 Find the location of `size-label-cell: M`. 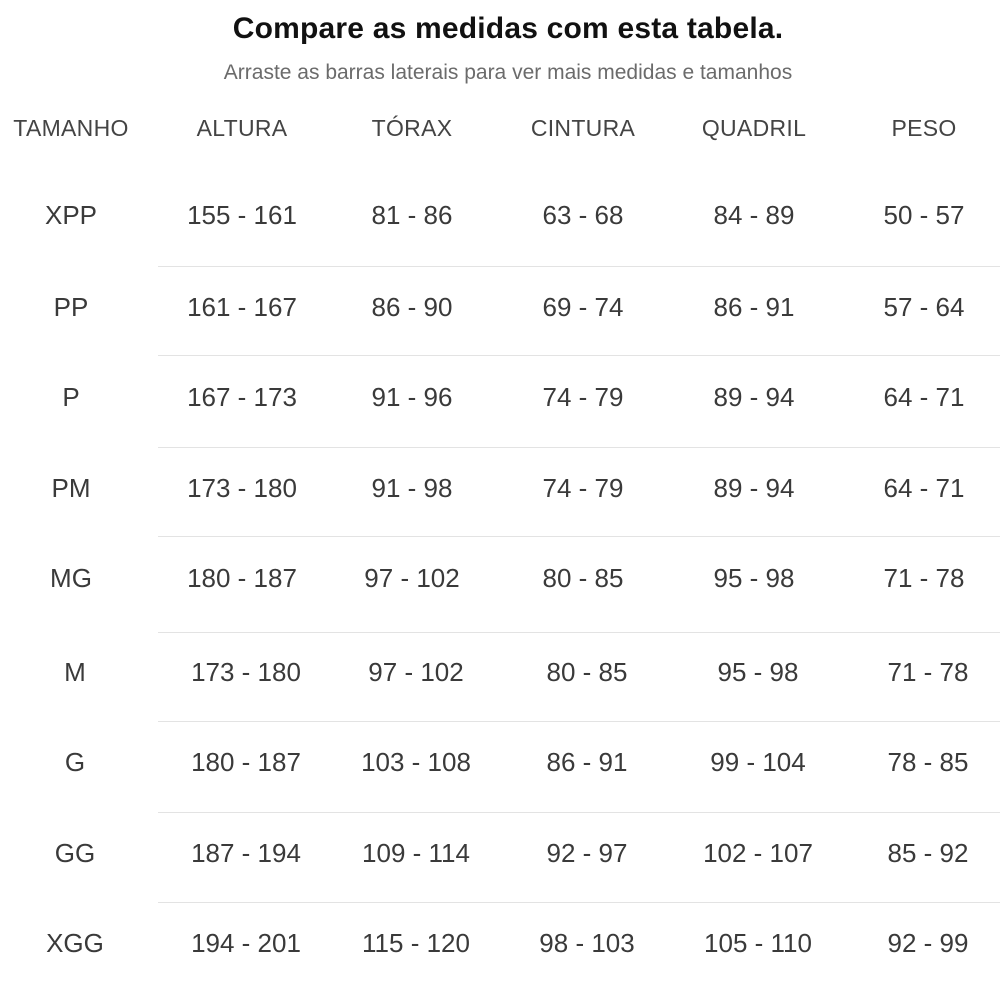

size-label-cell: M is located at coordinates (75, 672).